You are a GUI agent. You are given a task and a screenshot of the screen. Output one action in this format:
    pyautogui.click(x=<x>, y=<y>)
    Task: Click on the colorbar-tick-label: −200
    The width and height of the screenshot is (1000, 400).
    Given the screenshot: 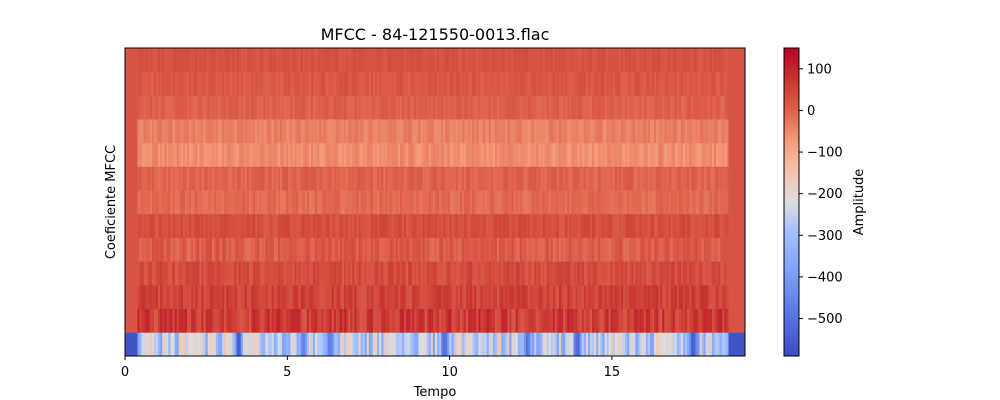 What is the action you would take?
    pyautogui.click(x=825, y=194)
    